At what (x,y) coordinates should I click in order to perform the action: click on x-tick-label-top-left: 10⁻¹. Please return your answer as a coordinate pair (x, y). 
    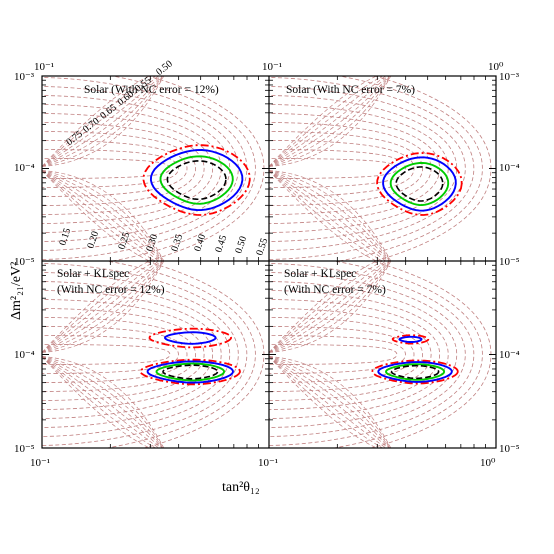
    Looking at the image, I should click on (44, 67).